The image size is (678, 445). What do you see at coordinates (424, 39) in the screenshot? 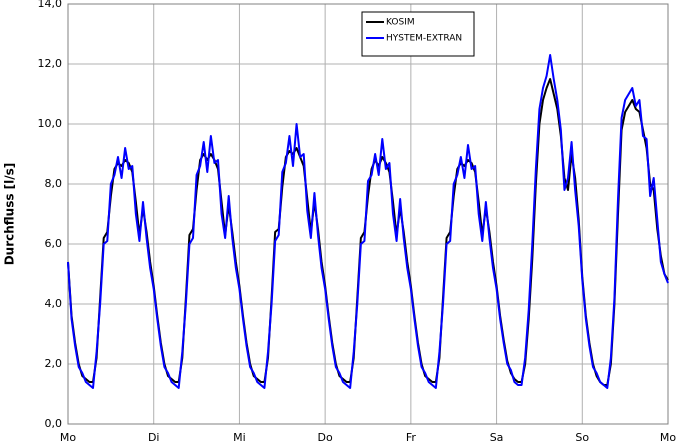
I see `legend-label: HYSTEM-EXTRAN` at bounding box center [424, 39].